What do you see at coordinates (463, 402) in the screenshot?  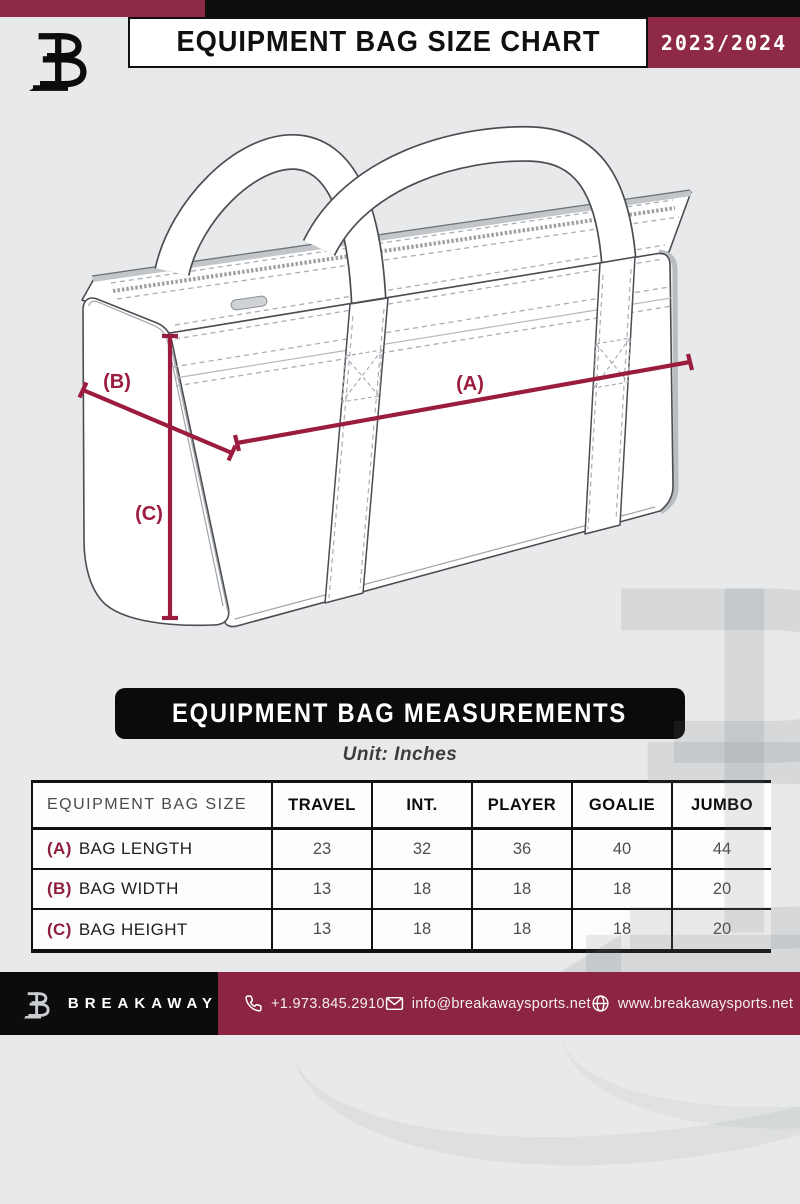 I see `dimension-line-a` at bounding box center [463, 402].